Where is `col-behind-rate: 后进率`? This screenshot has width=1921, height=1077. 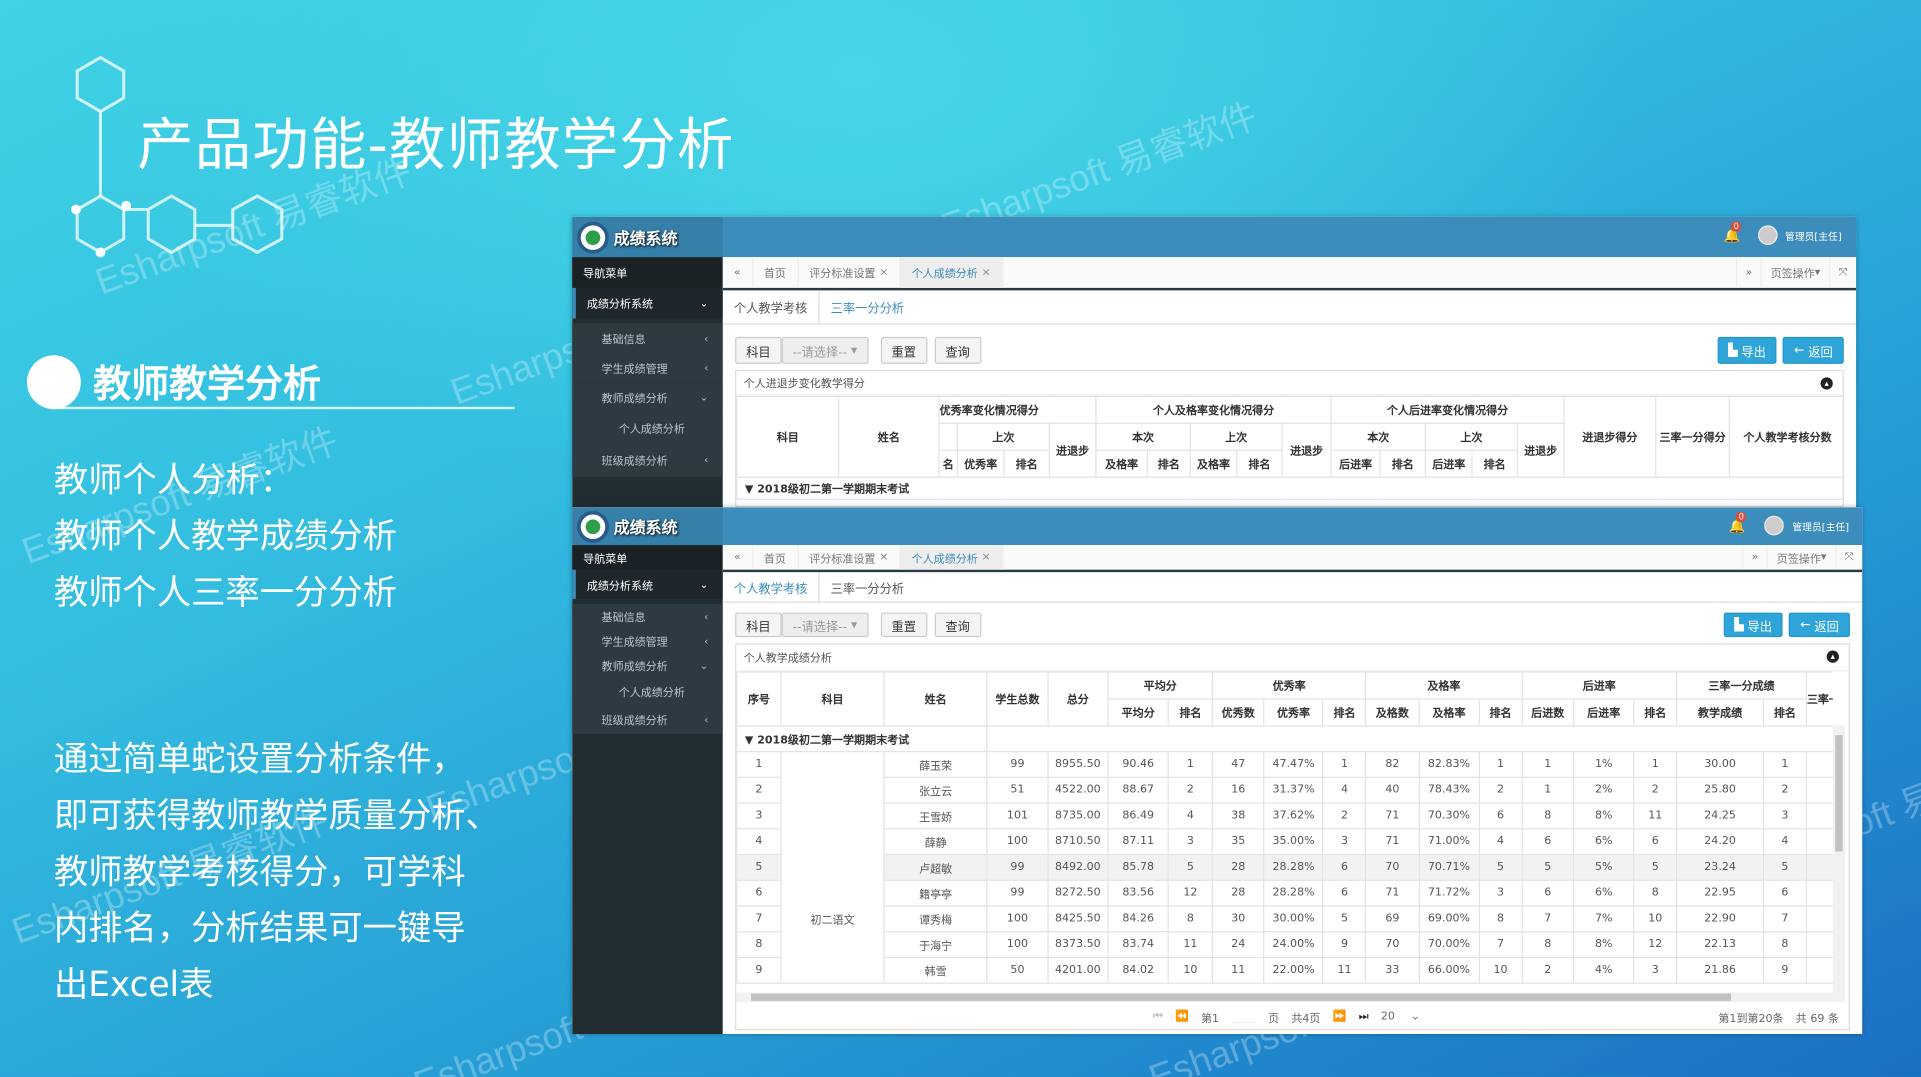 col-behind-rate: 后进率 is located at coordinates (1448, 463).